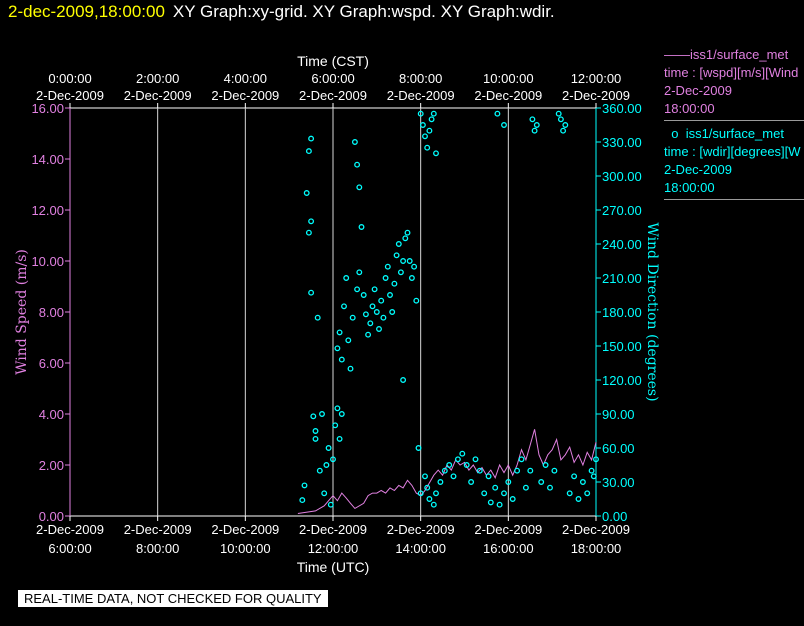  Describe the element at coordinates (622, 176) in the screenshot. I see `right-tick-label: 300.00` at that location.